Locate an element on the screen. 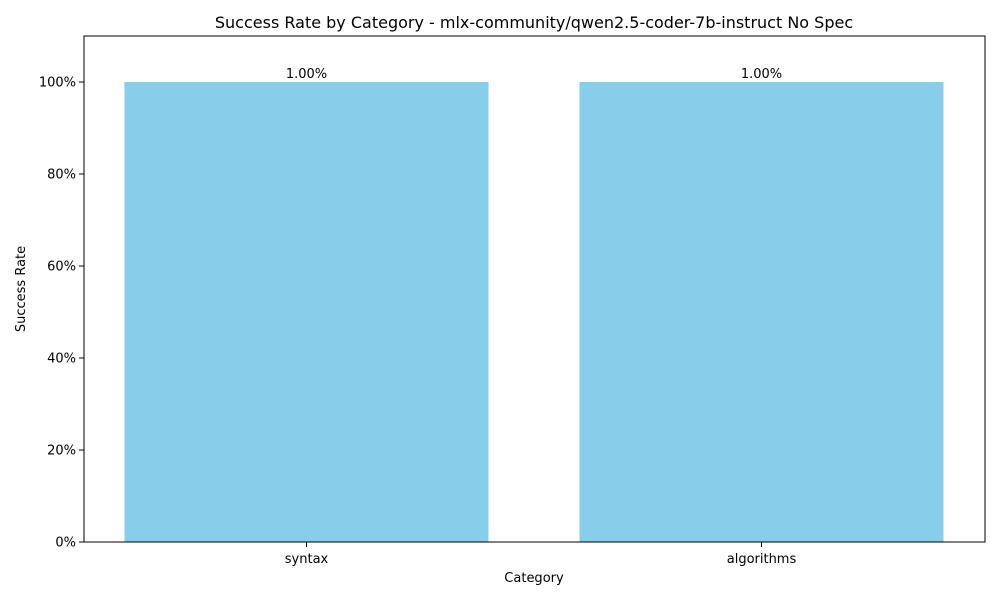 This screenshot has height=600, width=1000. y-tick-label-2: 40% is located at coordinates (61, 359).